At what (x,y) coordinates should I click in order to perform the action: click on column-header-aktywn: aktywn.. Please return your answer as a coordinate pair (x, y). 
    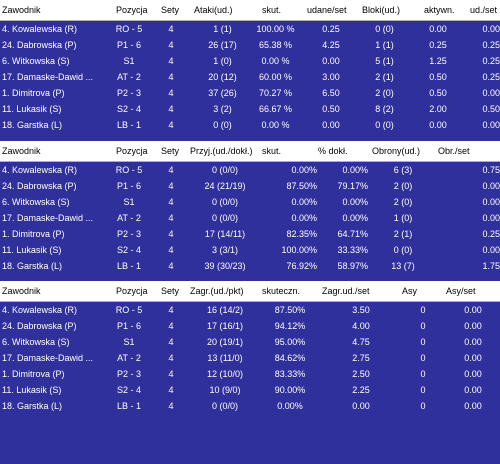
    Looking at the image, I should click on (439, 10).